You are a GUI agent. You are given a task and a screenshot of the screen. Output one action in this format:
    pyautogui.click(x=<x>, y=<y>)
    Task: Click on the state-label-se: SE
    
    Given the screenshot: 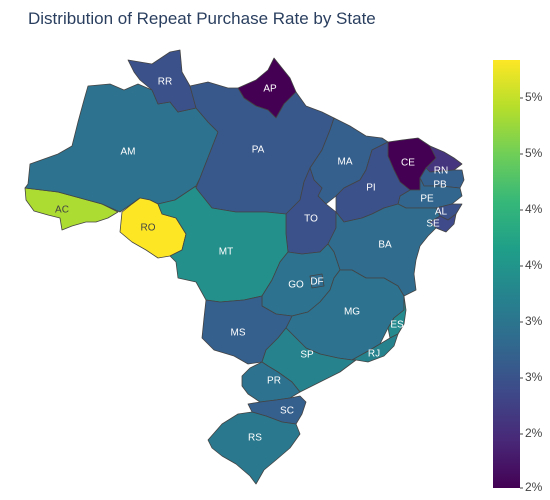 What is the action you would take?
    pyautogui.click(x=433, y=224)
    